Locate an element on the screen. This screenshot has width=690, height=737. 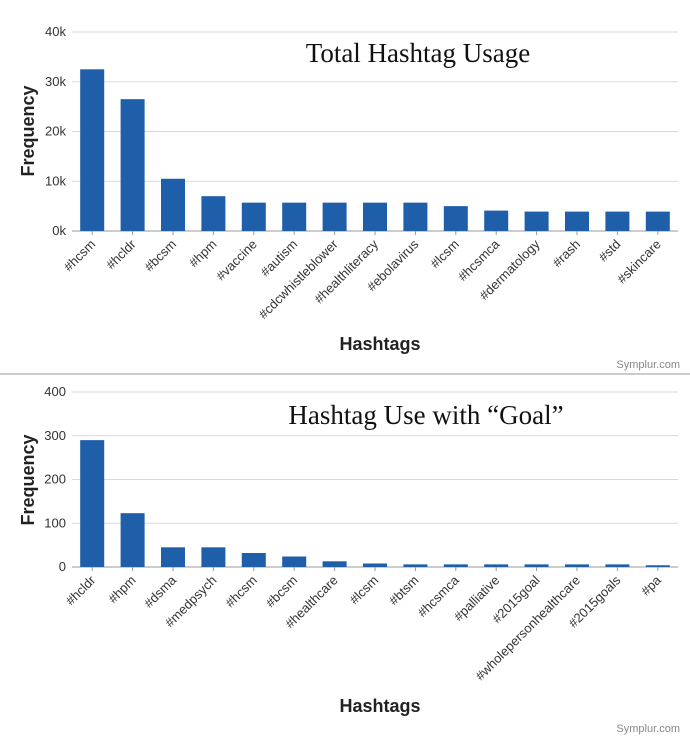
x-tick-label: #btsm is located at coordinates (404, 591).